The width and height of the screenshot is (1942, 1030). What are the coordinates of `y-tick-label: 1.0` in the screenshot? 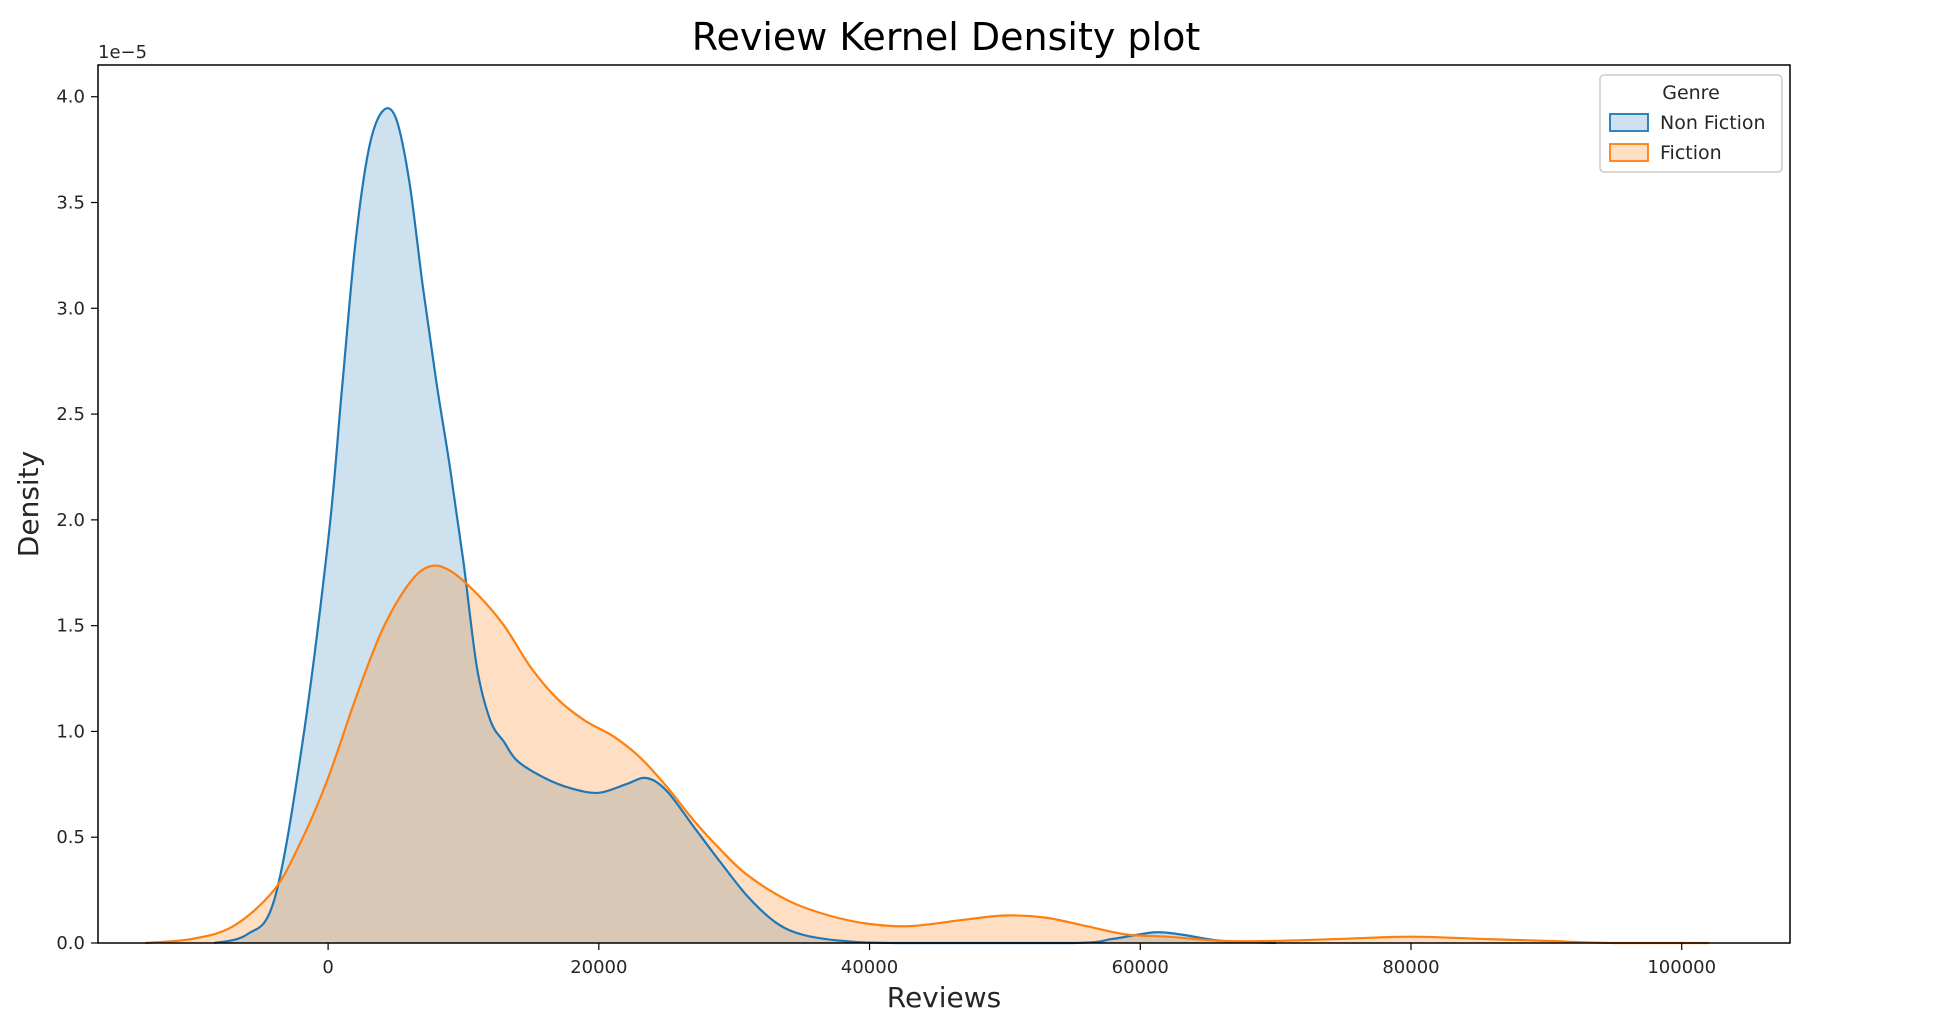 It's located at (70, 731).